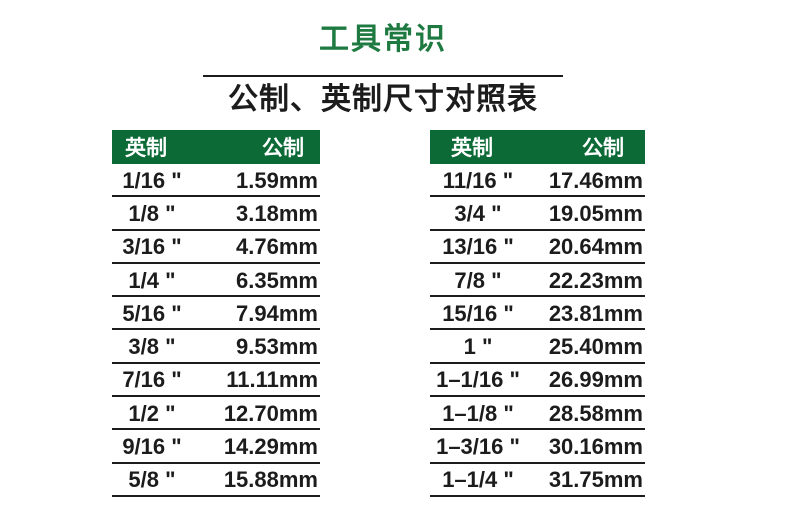 Image resolution: width=790 pixels, height=511 pixels. What do you see at coordinates (537, 381) in the screenshot?
I see `table-row: 1–1/16 " 26.99mm` at bounding box center [537, 381].